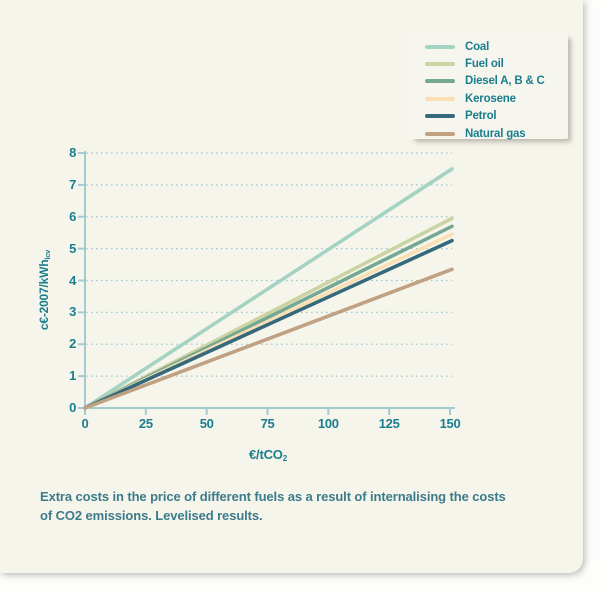 The image size is (600, 593). I want to click on x-tick-label-25: 25, so click(145, 423).